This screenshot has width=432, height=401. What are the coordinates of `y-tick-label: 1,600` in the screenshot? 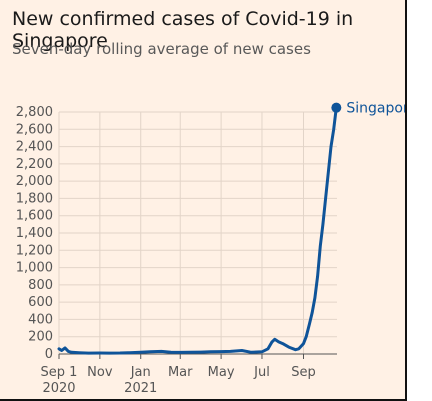 It's located at (34, 216).